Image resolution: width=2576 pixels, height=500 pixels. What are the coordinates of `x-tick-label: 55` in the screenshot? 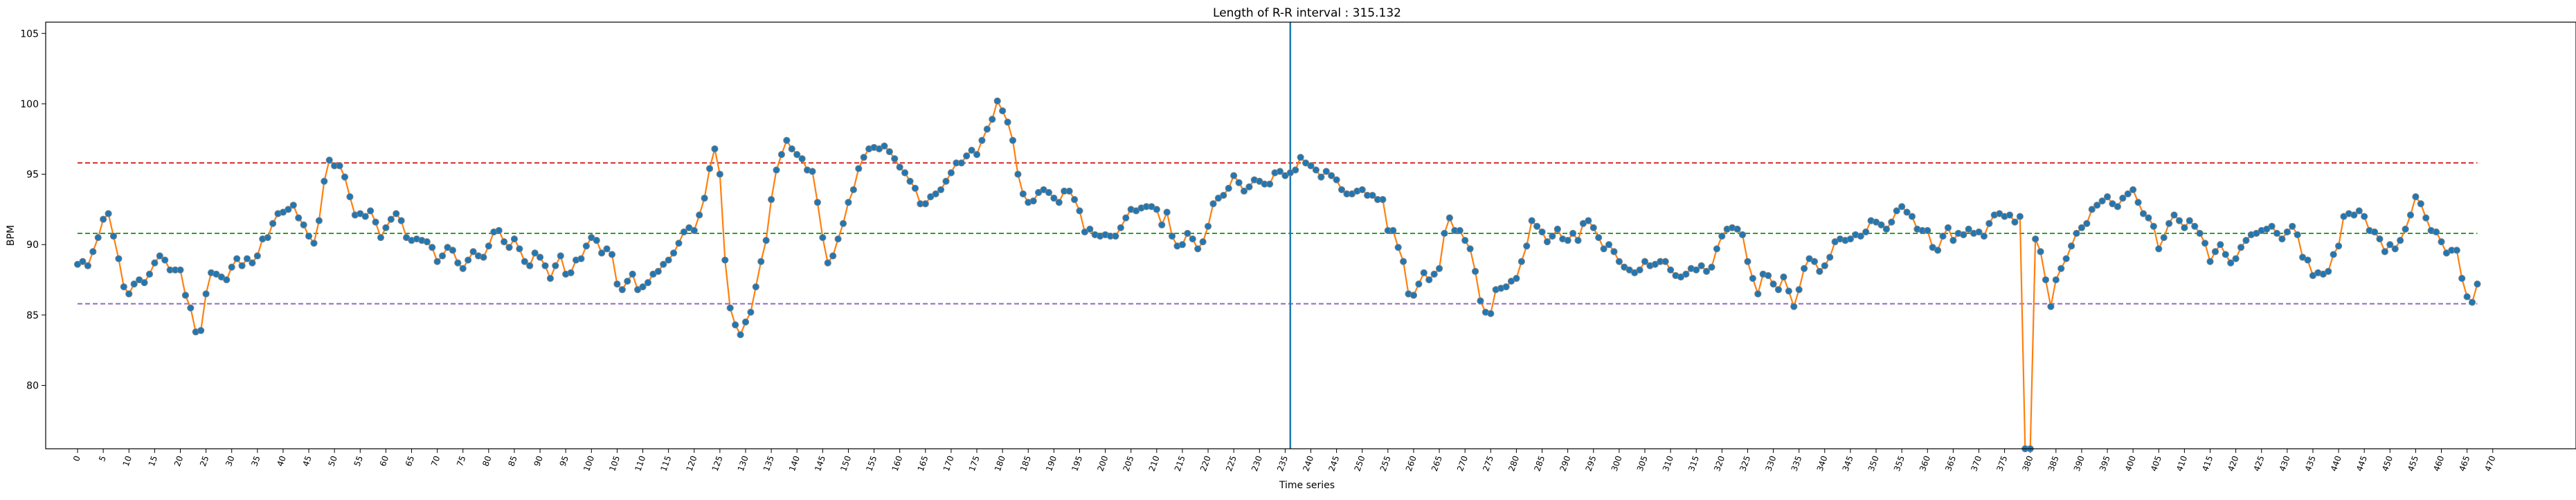 It's located at (359, 460).